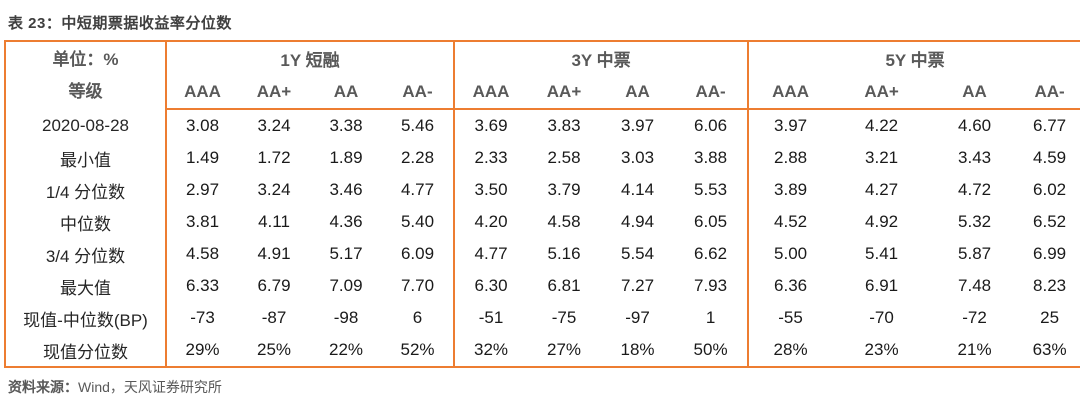 The height and width of the screenshot is (404, 1080). What do you see at coordinates (346, 317) in the screenshot?
I see `value-cell: -98` at bounding box center [346, 317].